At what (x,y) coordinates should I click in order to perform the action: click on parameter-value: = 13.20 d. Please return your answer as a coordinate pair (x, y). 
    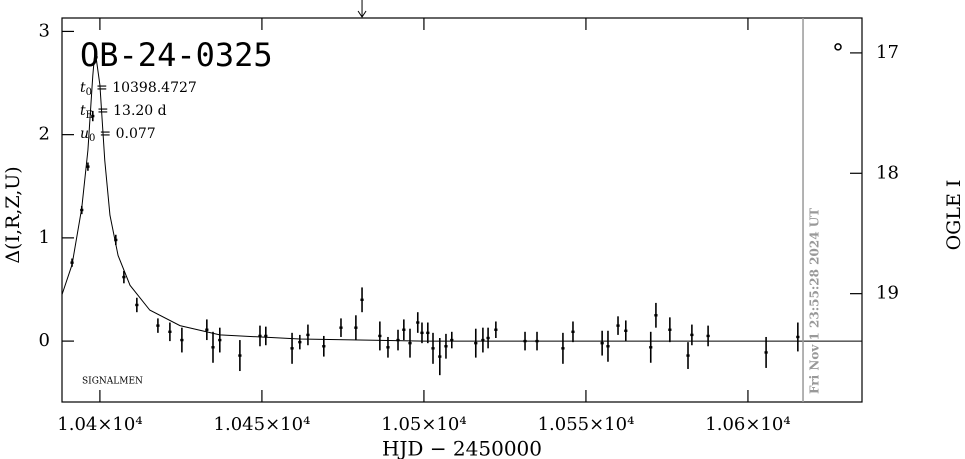
    Looking at the image, I should click on (132, 111).